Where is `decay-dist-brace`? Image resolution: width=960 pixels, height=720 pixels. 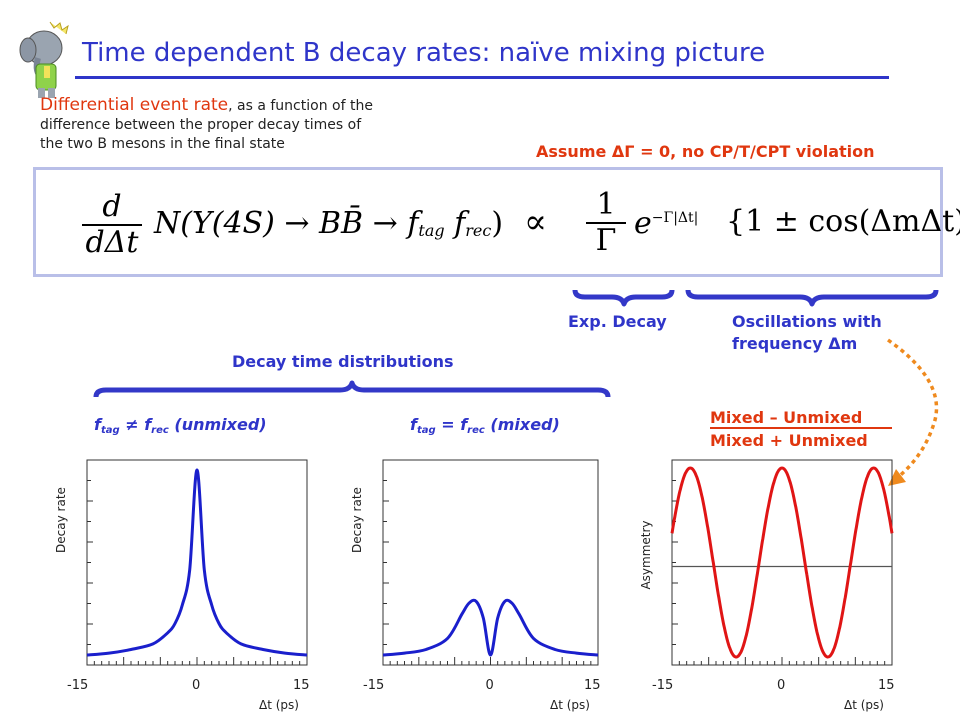
decay-dist-brace is located at coordinates (352, 389).